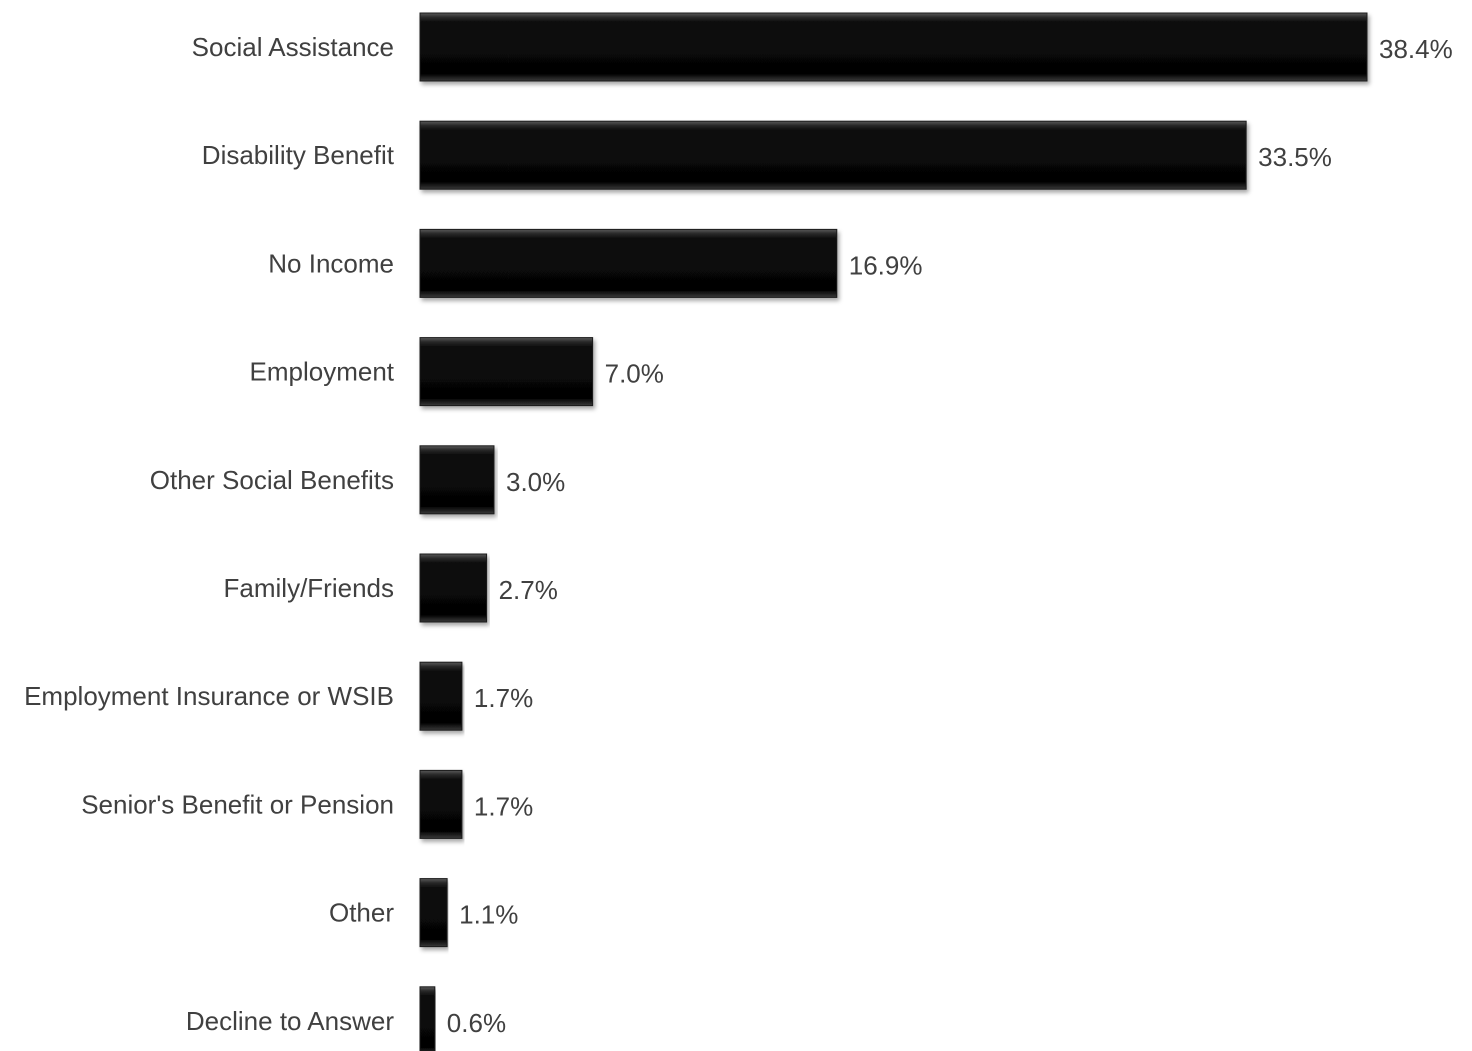 Image resolution: width=1472 pixels, height=1051 pixels. I want to click on bar-employment, so click(506, 372).